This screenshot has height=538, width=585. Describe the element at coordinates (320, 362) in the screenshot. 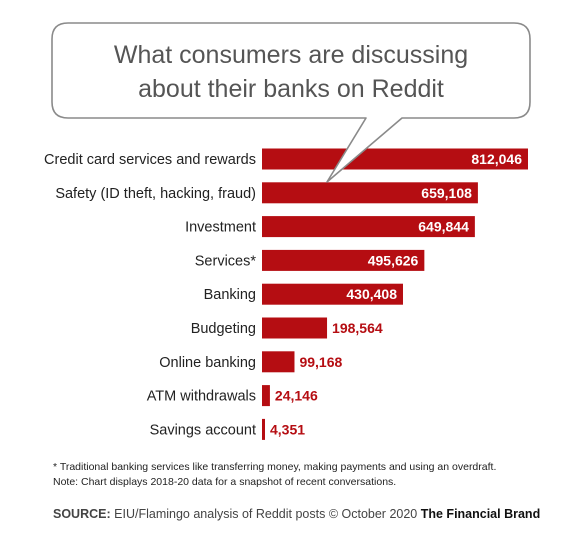

I see `value-label: 99,168` at that location.